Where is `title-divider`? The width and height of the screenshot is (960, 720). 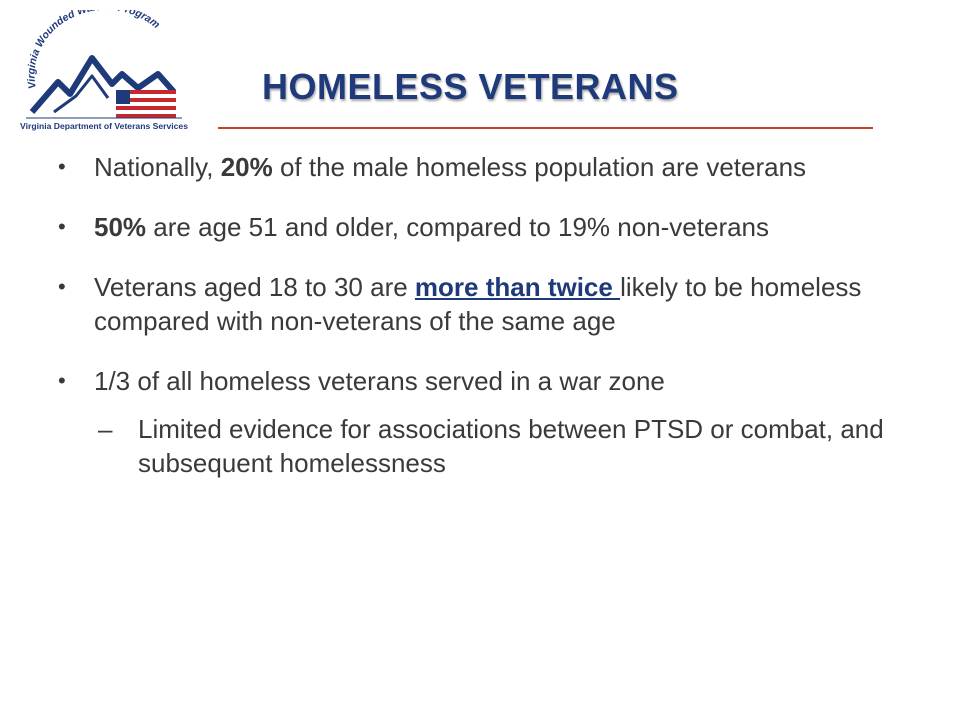 title-divider is located at coordinates (545, 128).